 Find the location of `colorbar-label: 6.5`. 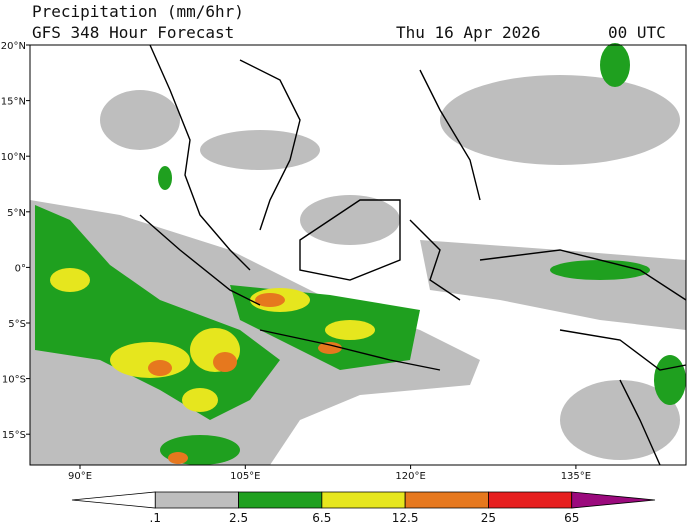

colorbar-label: 6.5 is located at coordinates (321, 518).